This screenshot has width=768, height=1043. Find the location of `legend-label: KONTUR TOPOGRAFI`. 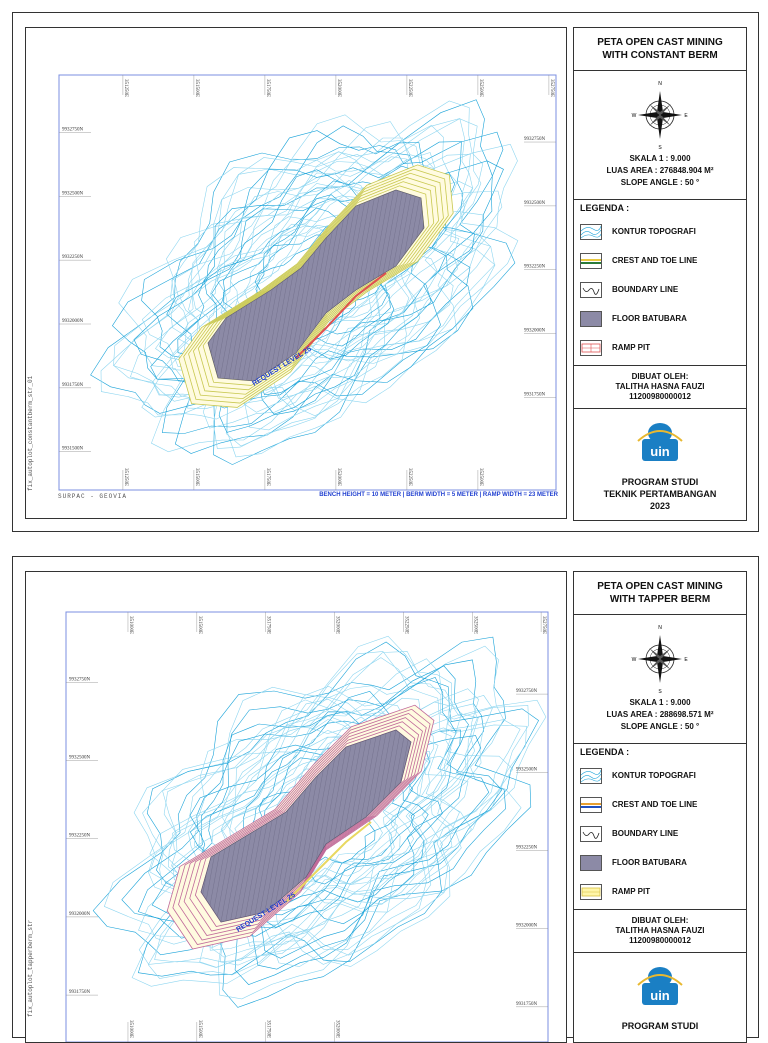

legend-label: KONTUR TOPOGRAFI is located at coordinates (654, 231).